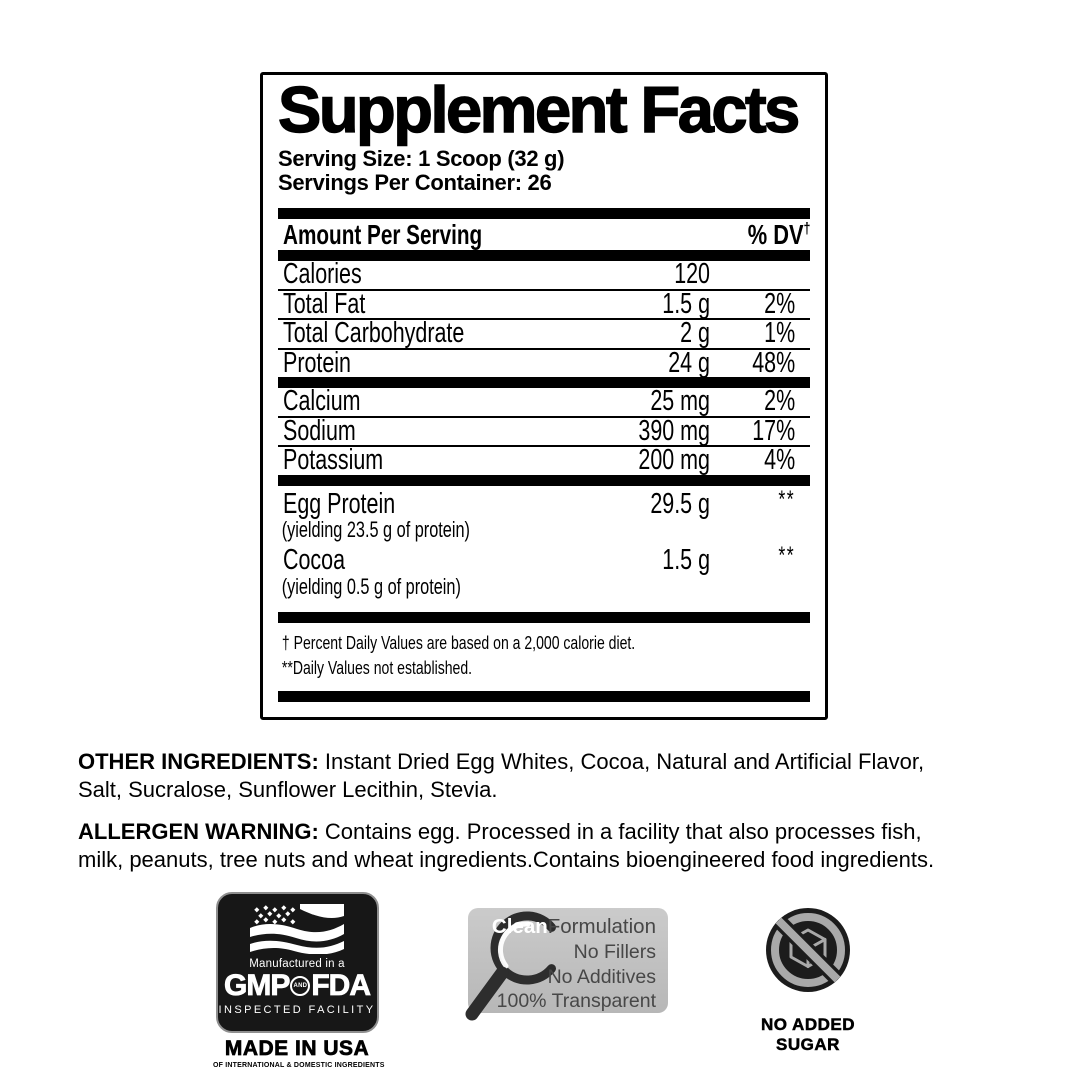 Image resolution: width=1080 pixels, height=1080 pixels. I want to click on column-header-row: Amount Per Serving % DV†, so click(544, 234).